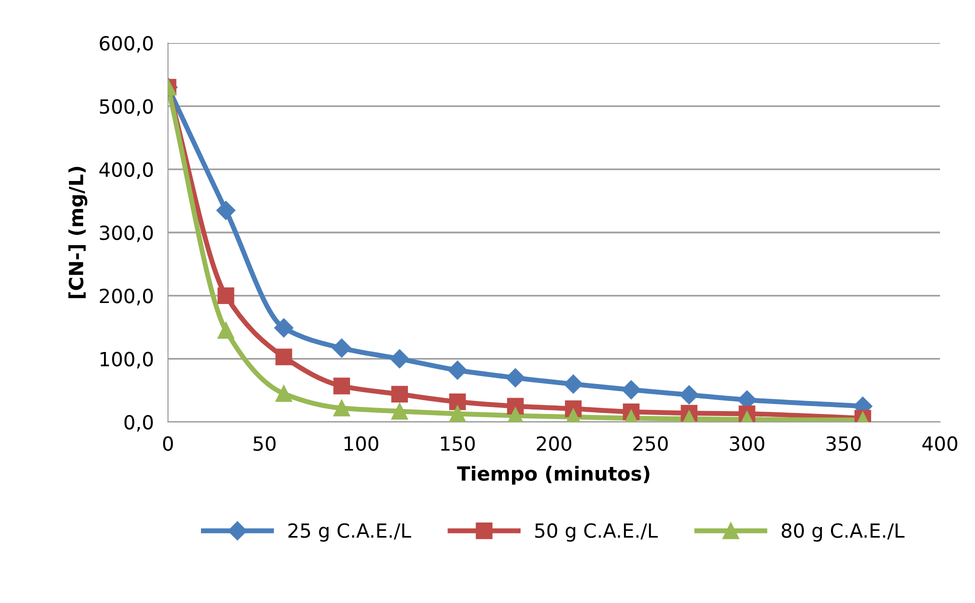 The width and height of the screenshot is (975, 603). Describe the element at coordinates (458, 443) in the screenshot. I see `x-tick-label: 150` at that location.